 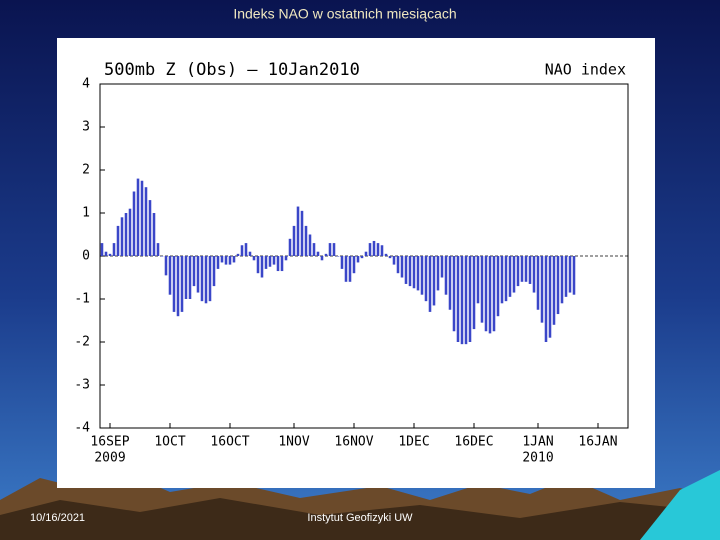 I want to click on sea, so click(x=680, y=505).